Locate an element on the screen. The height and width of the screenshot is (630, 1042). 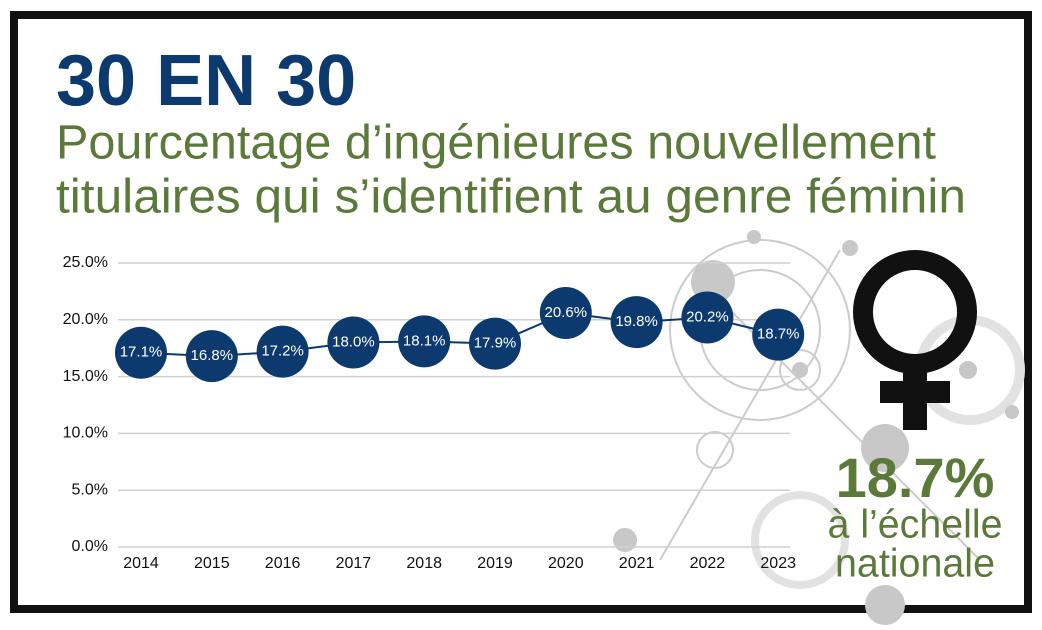
x-tick-label: 2018 is located at coordinates (424, 563).